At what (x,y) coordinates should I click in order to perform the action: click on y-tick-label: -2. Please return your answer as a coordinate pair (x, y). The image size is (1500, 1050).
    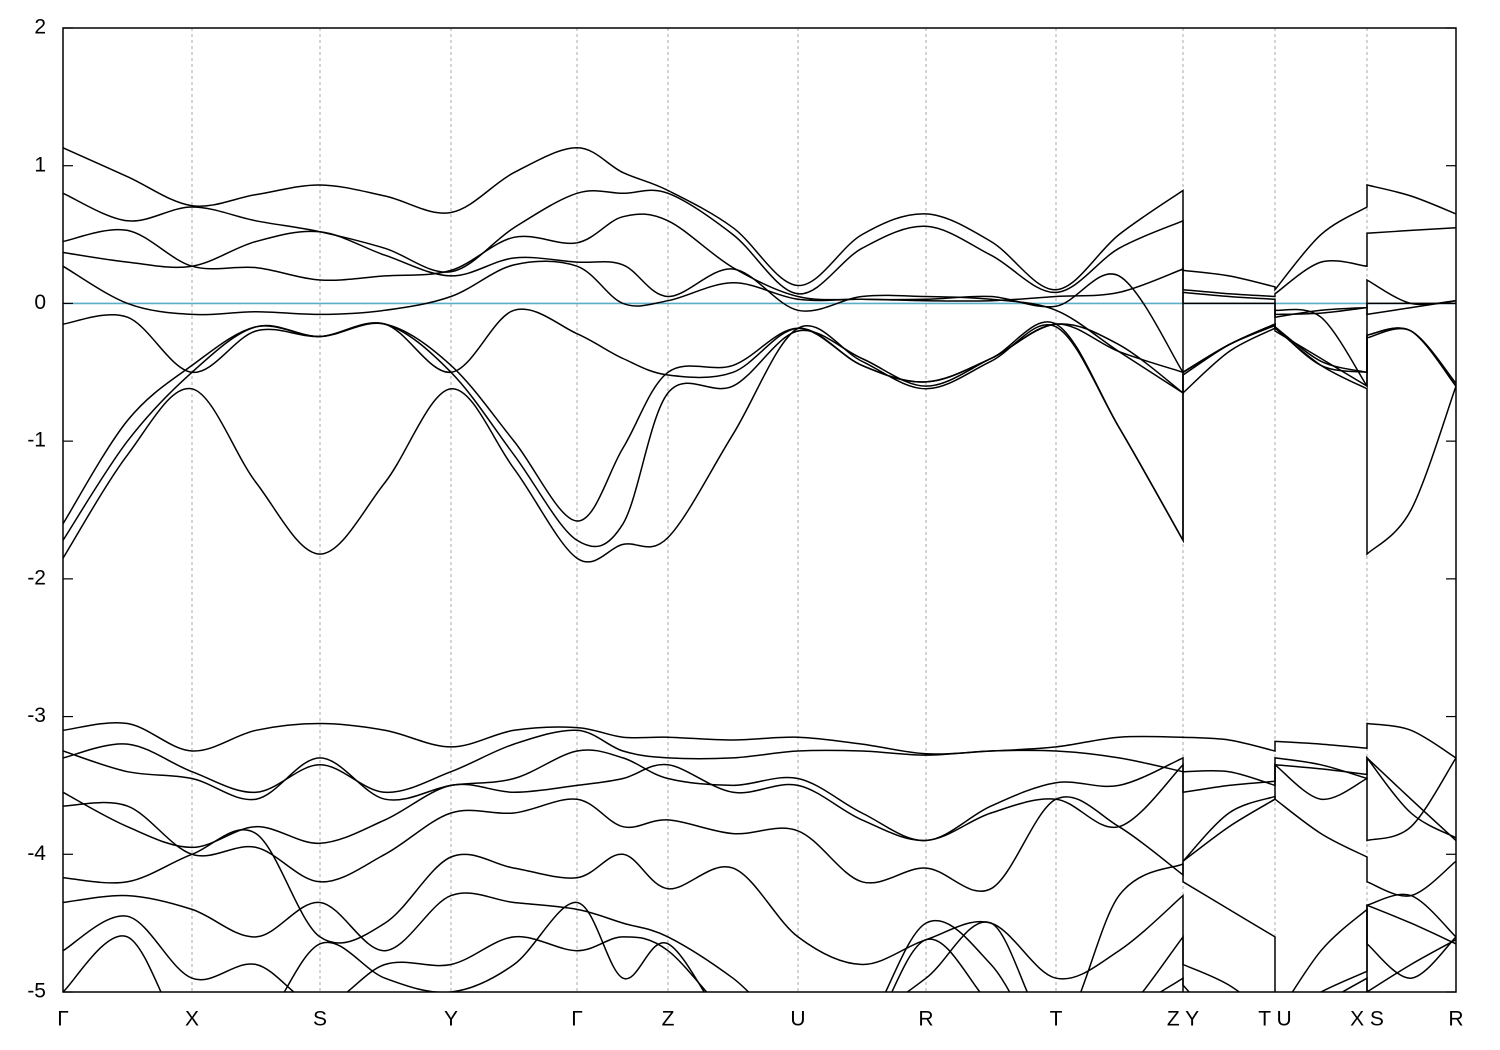
    Looking at the image, I should click on (36, 577).